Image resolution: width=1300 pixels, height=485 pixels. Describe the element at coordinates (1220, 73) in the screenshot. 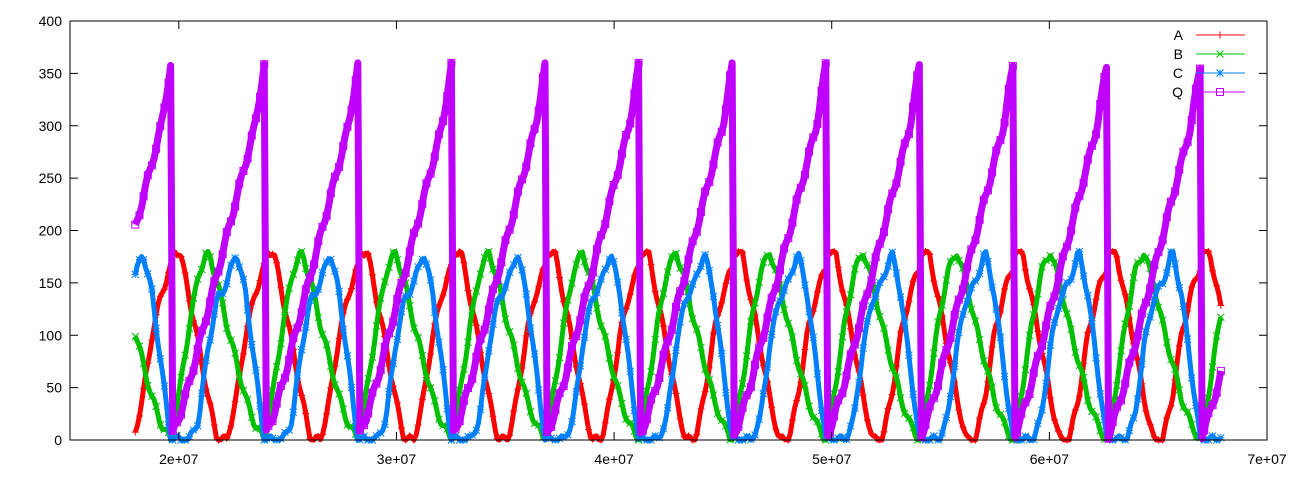

I see `legend-marker-C` at that location.